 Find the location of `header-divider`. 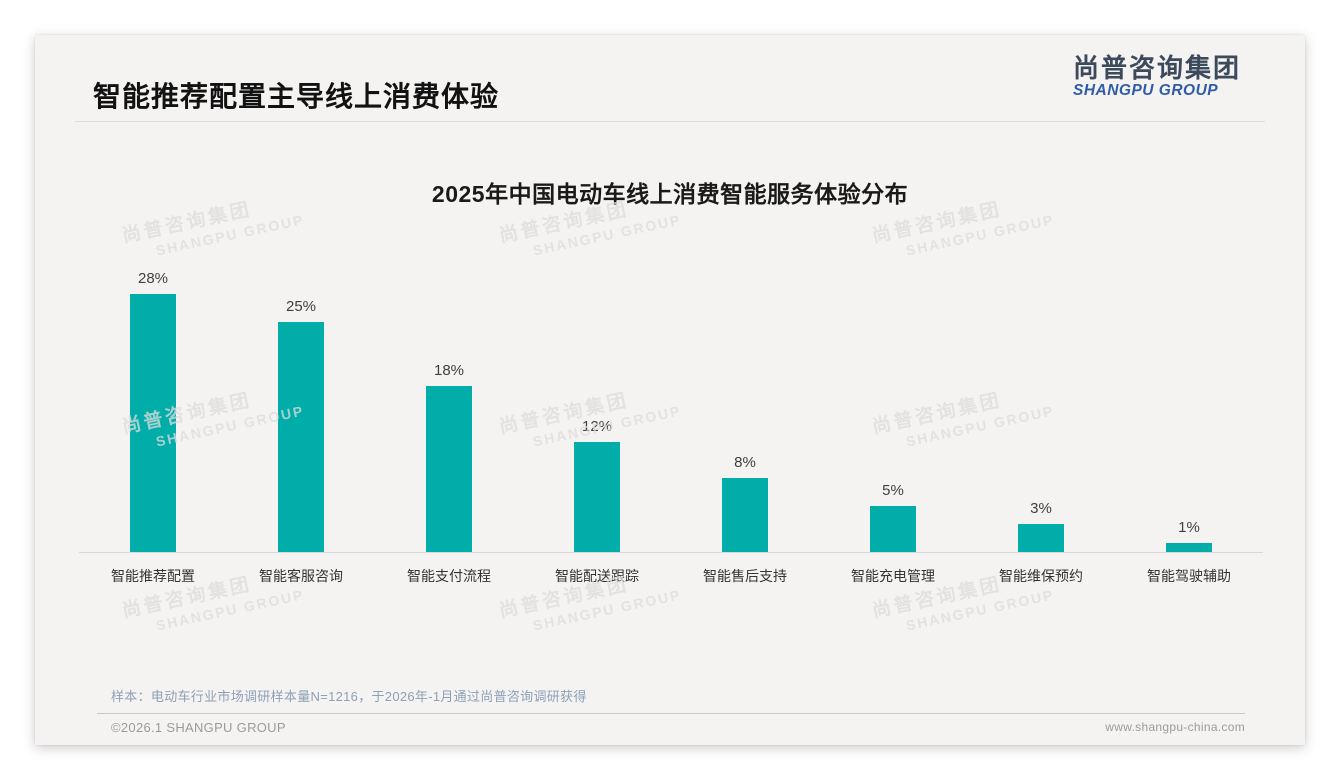

header-divider is located at coordinates (670, 121).